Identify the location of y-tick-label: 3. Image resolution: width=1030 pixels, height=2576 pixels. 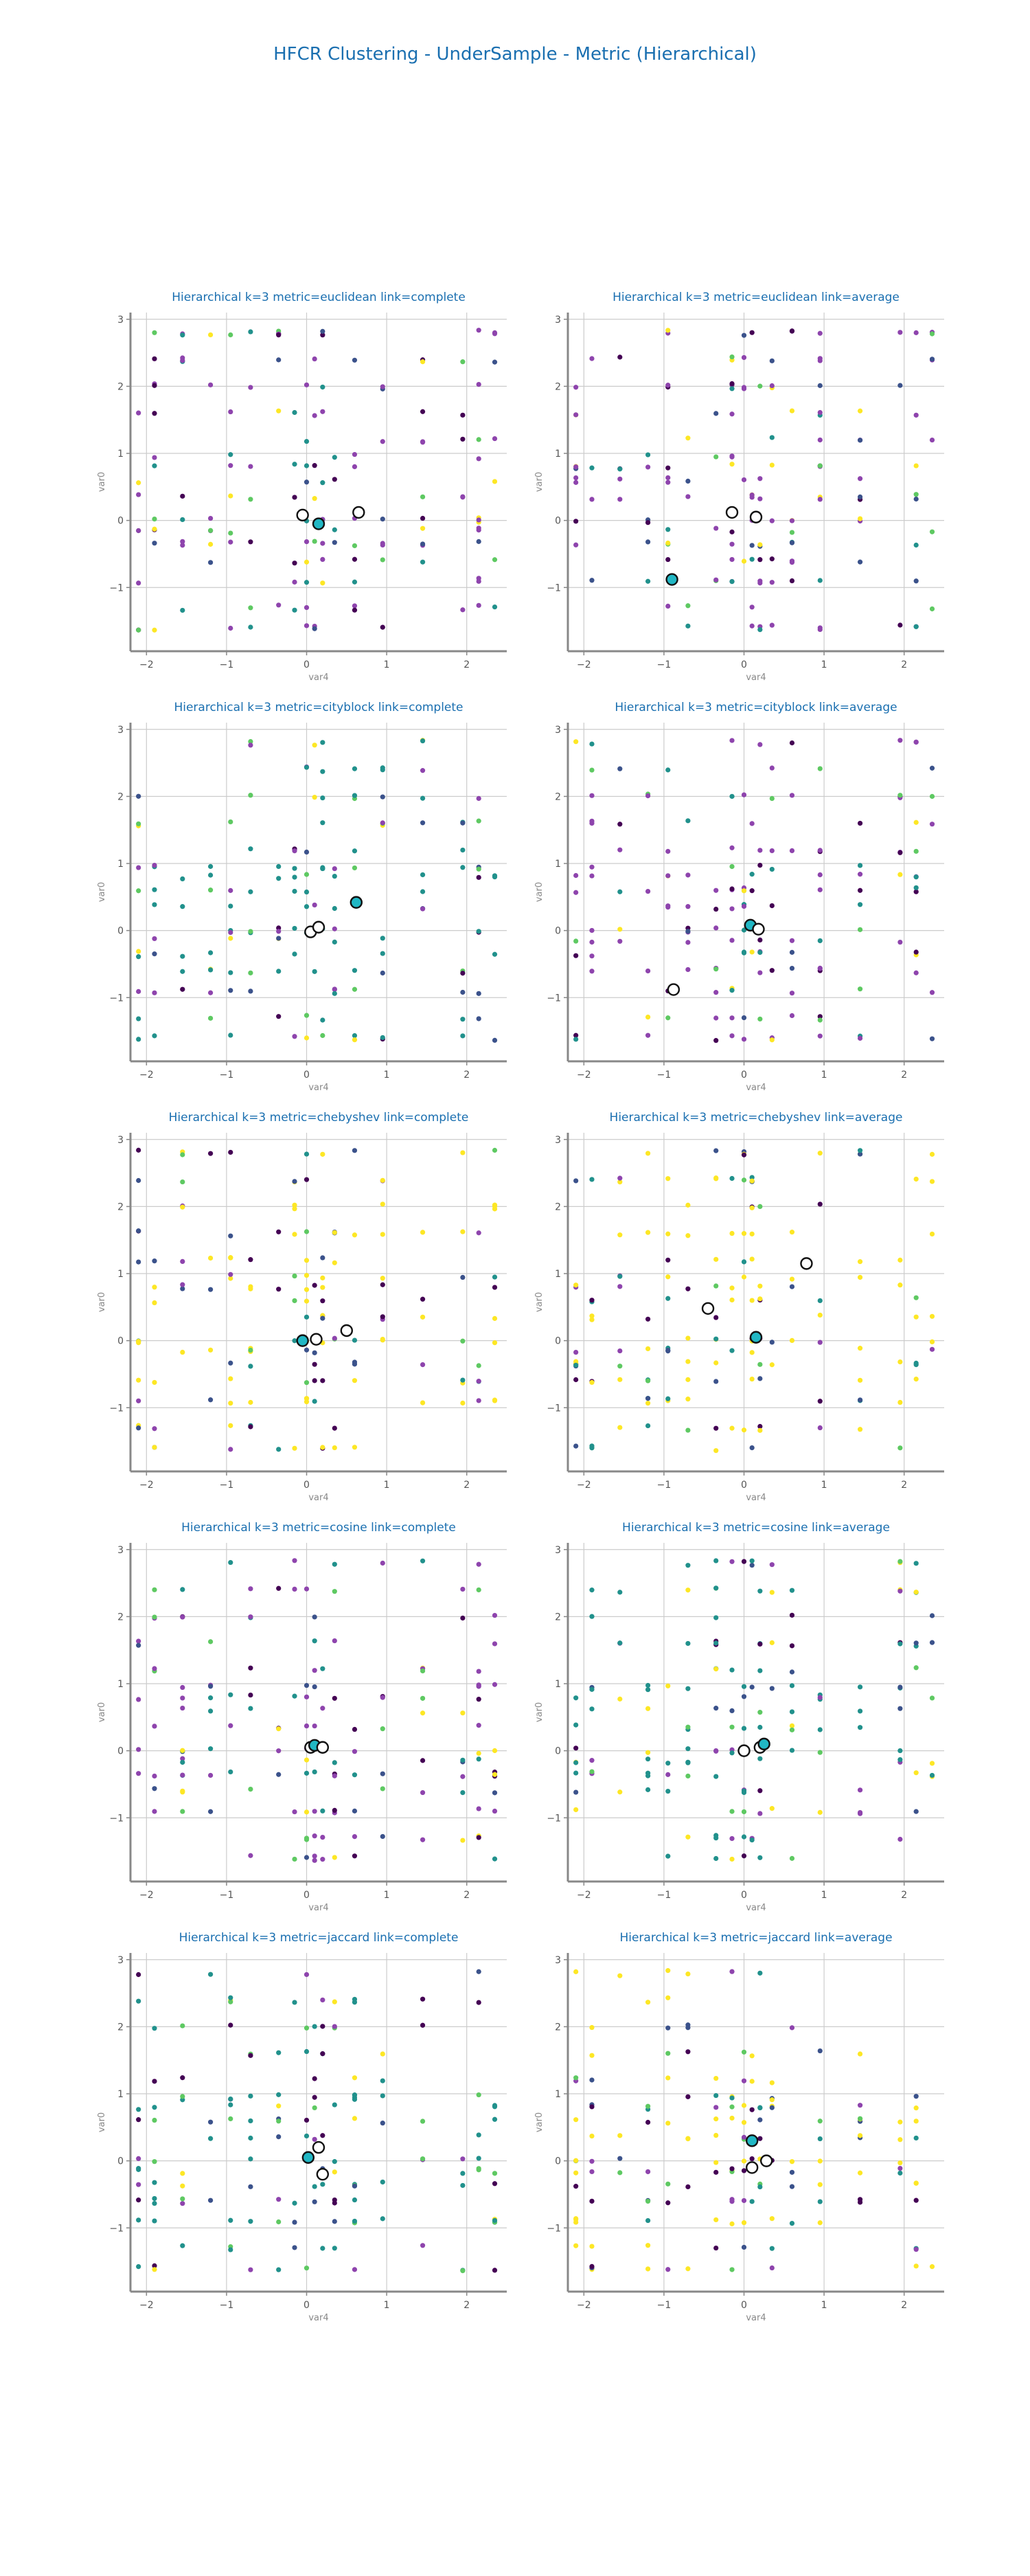
(558, 1140).